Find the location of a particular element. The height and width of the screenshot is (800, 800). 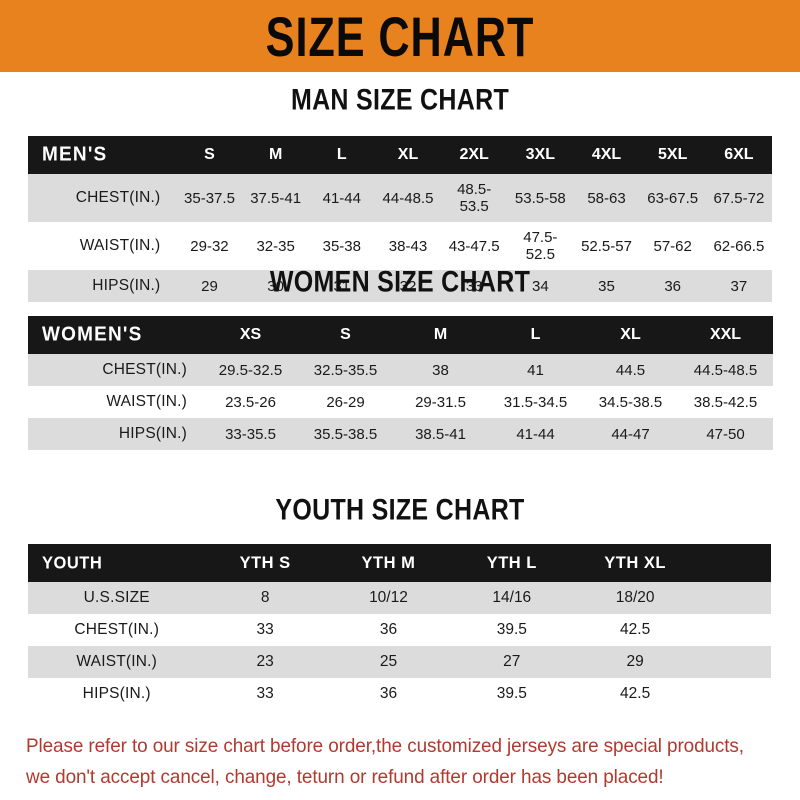

men-corner-label: MEN'S is located at coordinates (75, 154).